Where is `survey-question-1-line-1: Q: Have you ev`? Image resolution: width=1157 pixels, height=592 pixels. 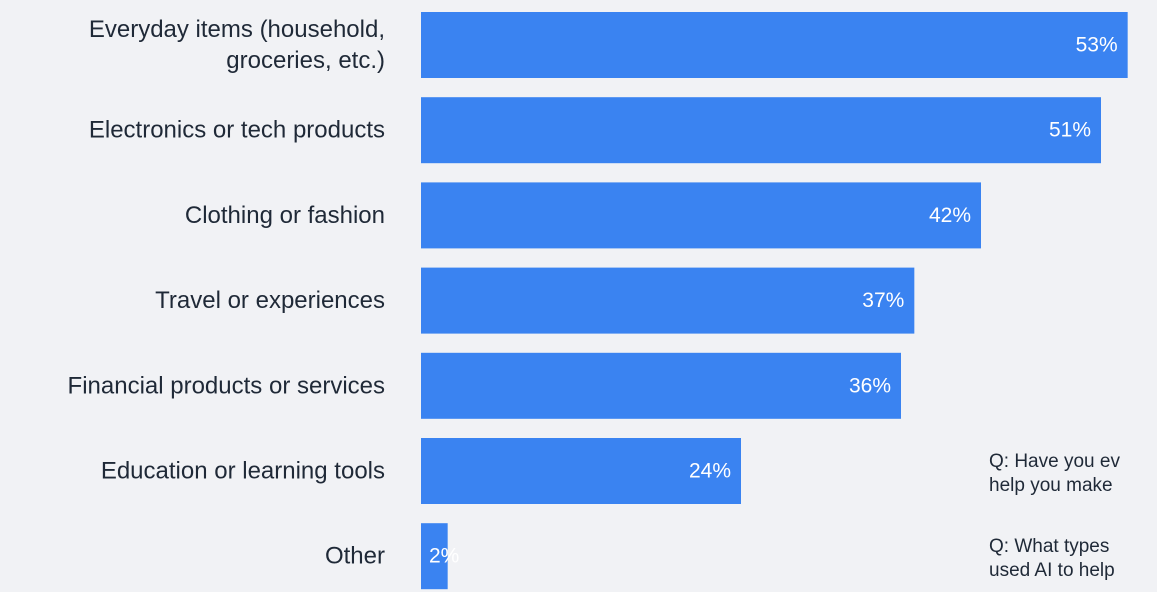 survey-question-1-line-1: Q: Have you ev is located at coordinates (1054, 461).